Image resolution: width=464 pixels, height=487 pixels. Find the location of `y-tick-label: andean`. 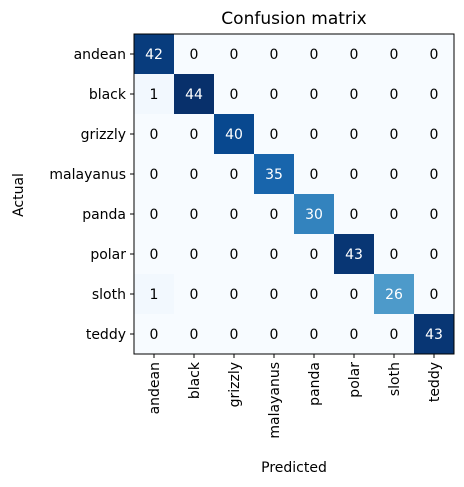

y-tick-label: andean is located at coordinates (100, 55).